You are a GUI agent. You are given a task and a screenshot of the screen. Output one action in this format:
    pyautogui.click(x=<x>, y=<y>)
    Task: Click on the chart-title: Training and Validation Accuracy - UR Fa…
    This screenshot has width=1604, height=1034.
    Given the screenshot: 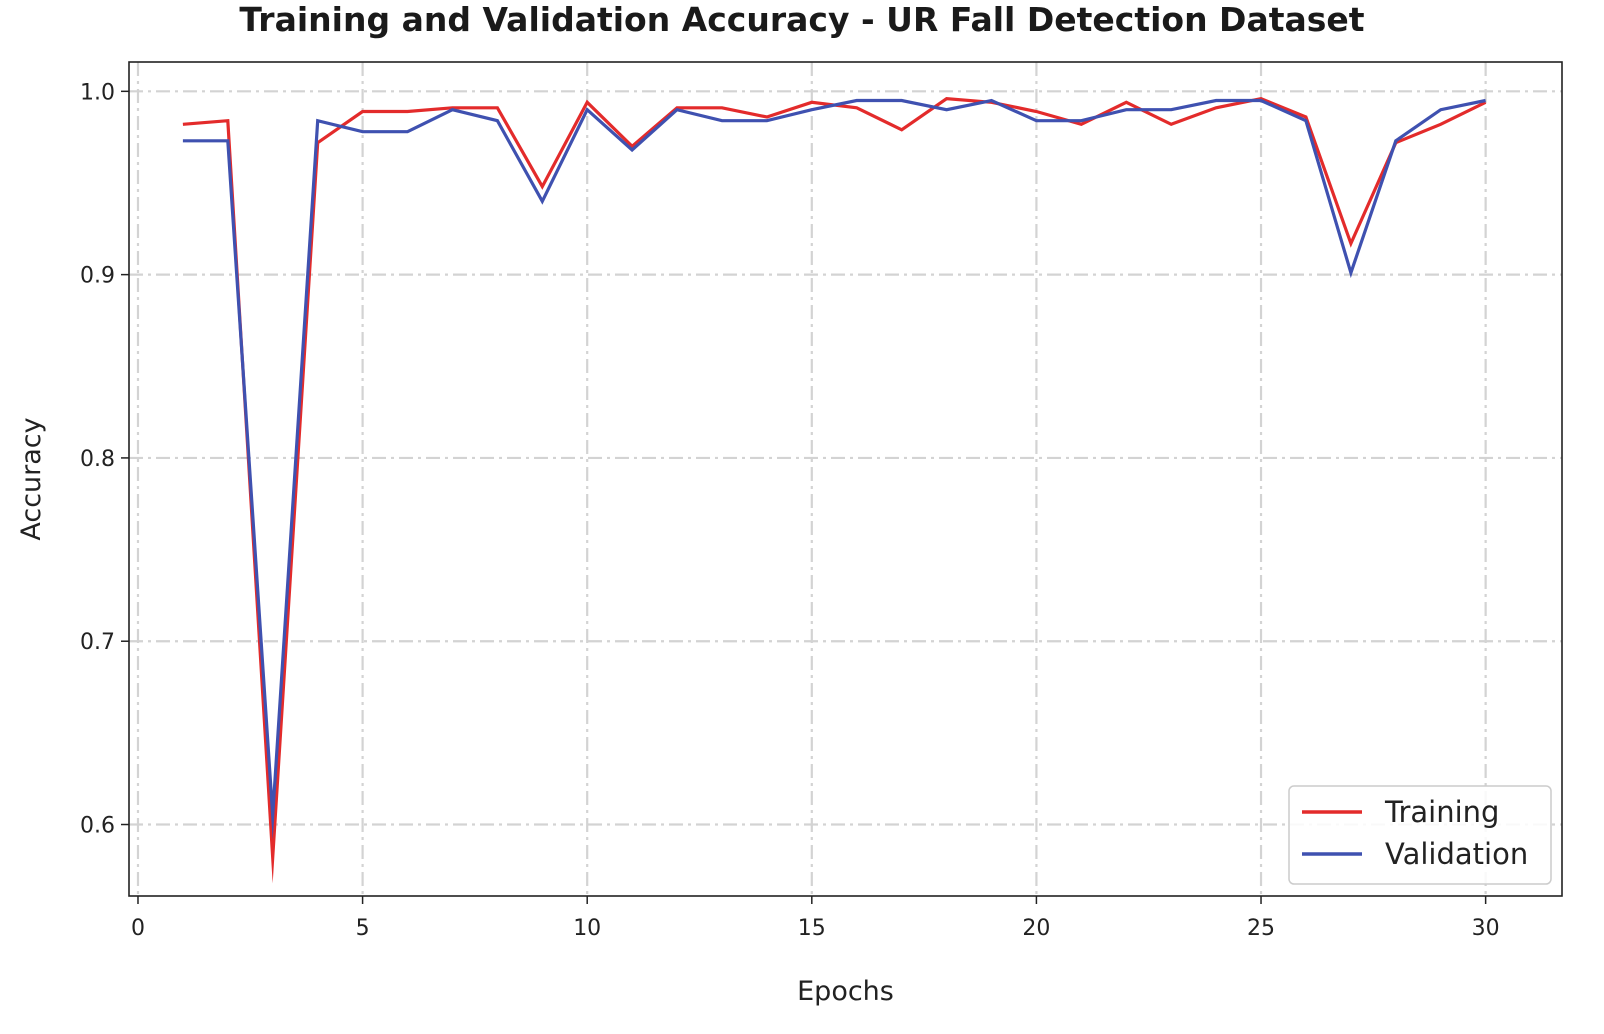 What is the action you would take?
    pyautogui.click(x=802, y=19)
    